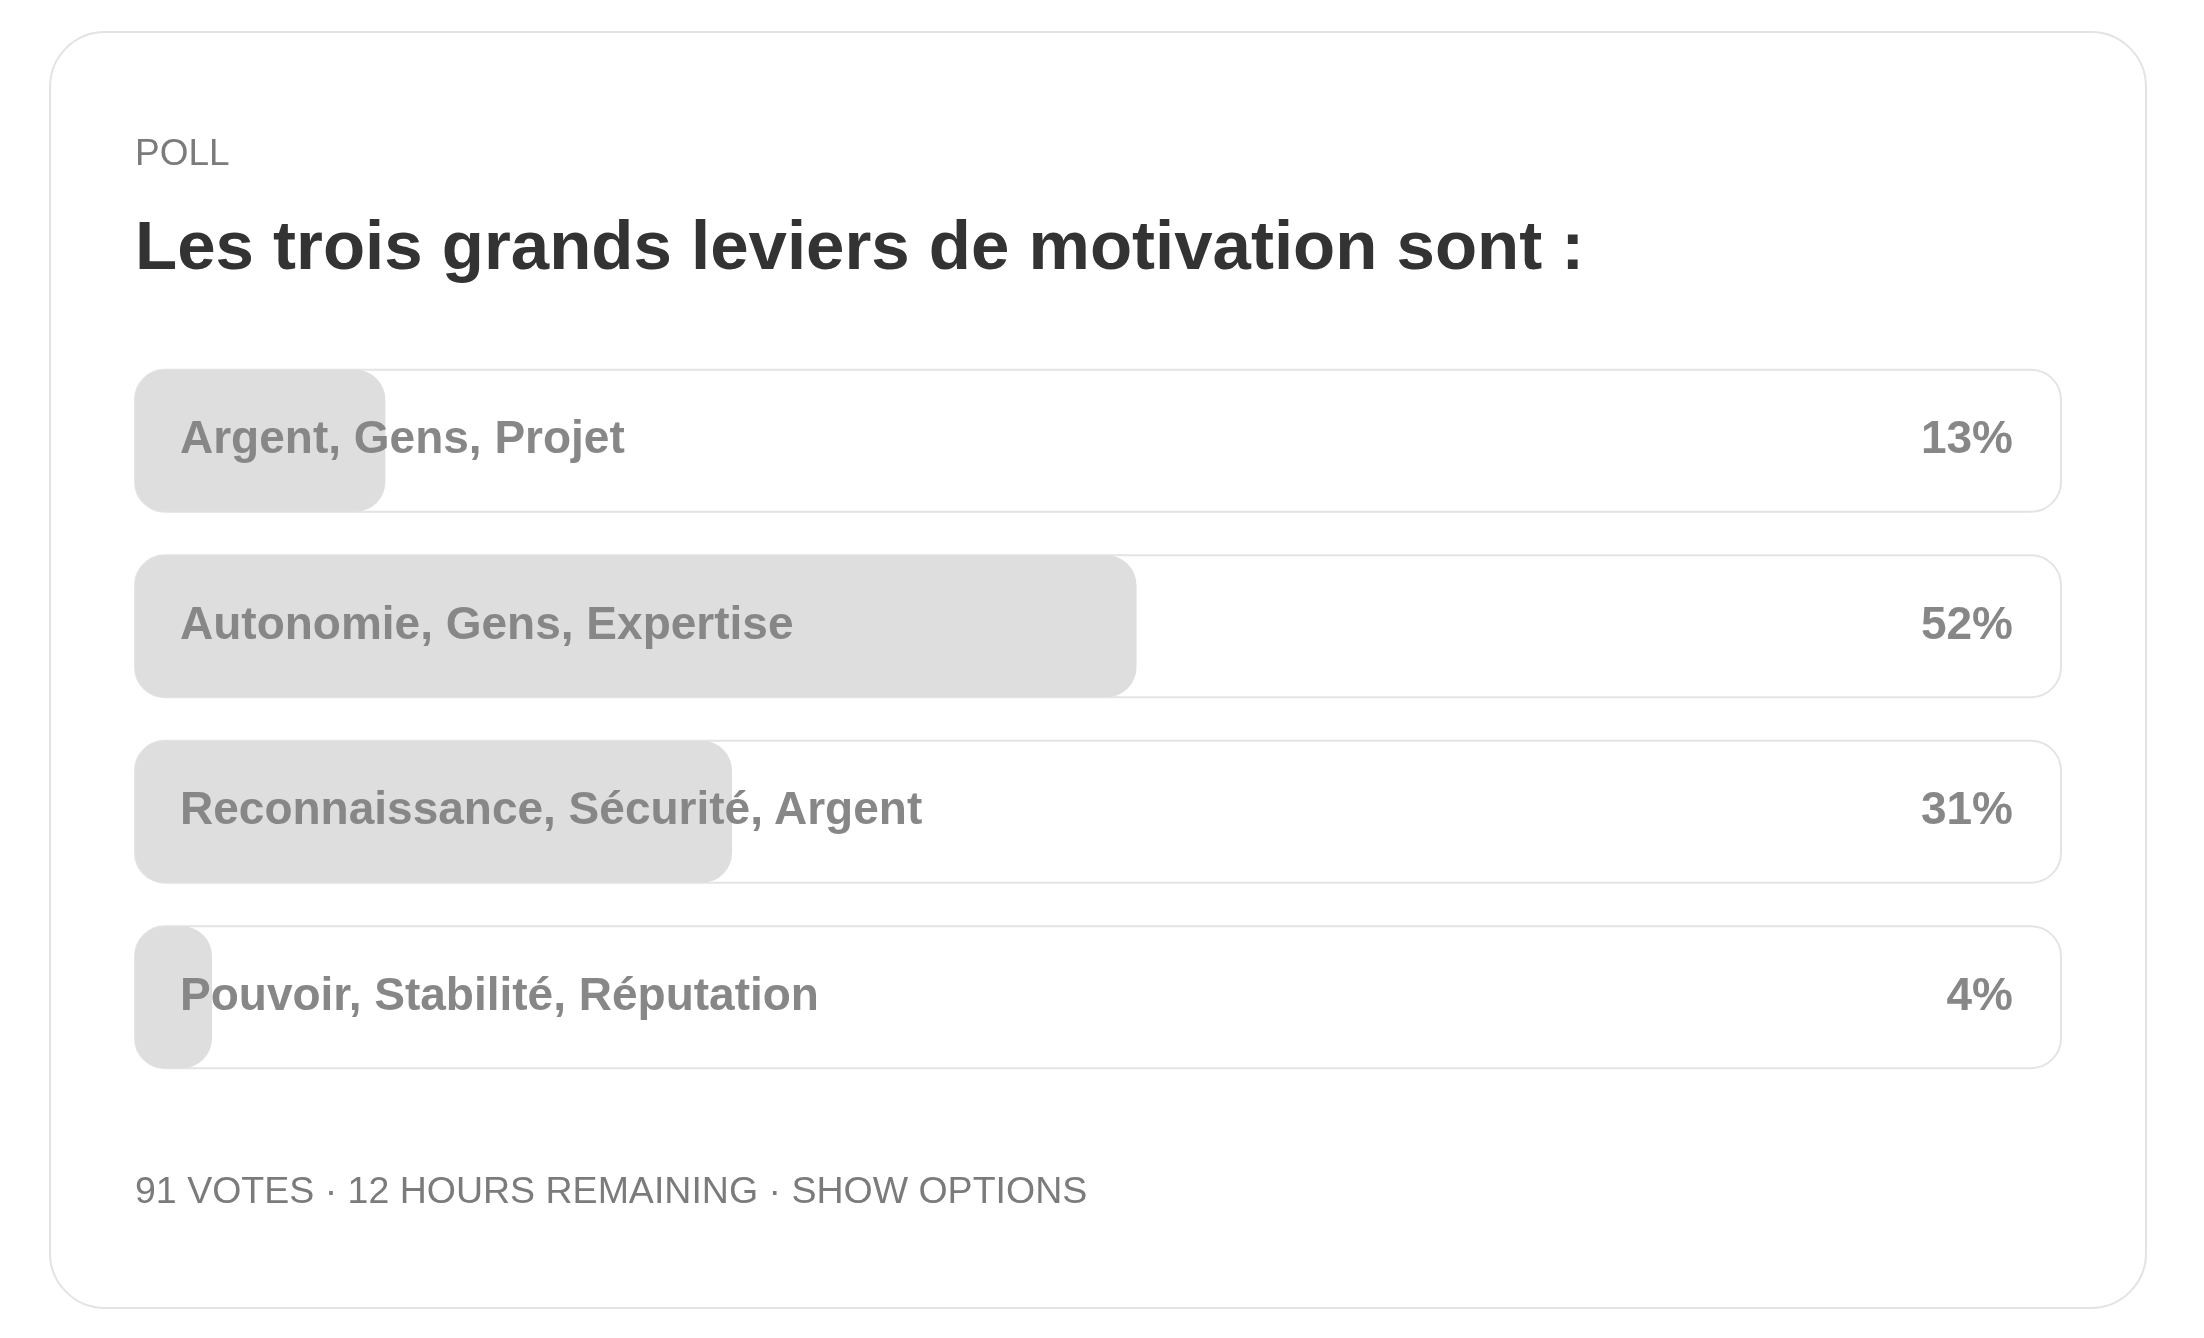 Image resolution: width=2204 pixels, height=1338 pixels. I want to click on data-label: 52%, so click(1966, 622).